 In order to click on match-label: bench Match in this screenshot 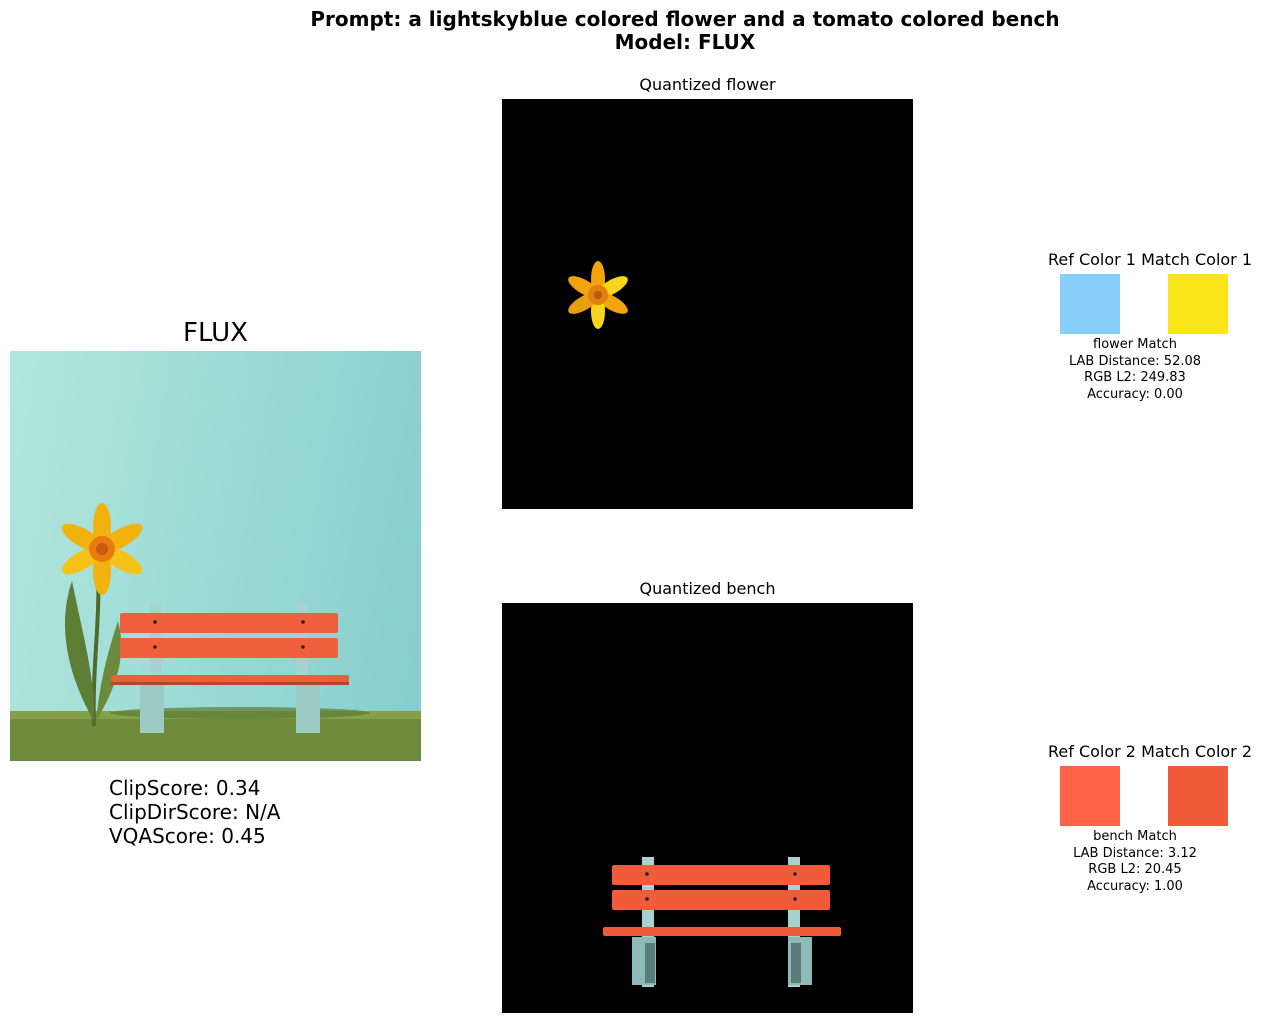, I will do `click(1135, 836)`.